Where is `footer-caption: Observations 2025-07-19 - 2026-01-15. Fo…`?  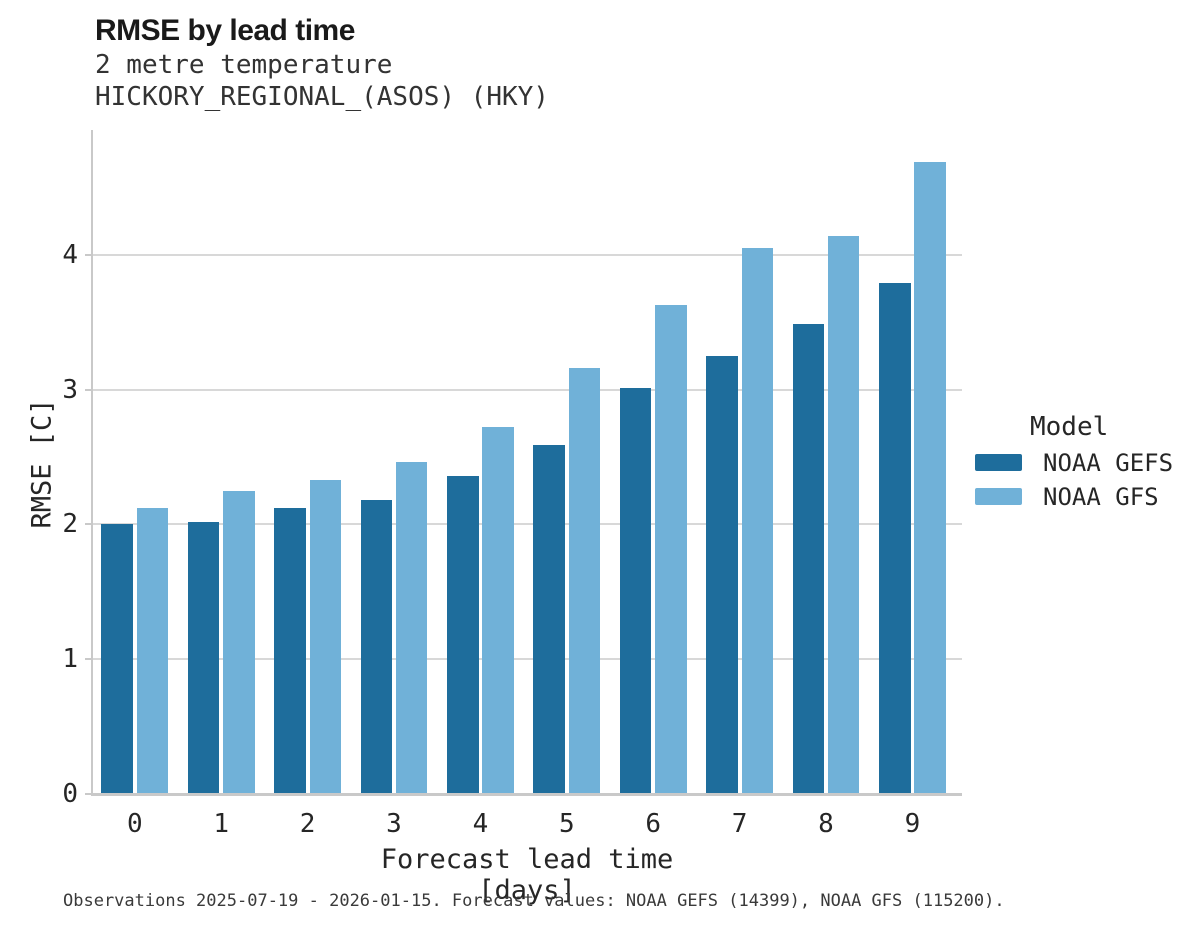 footer-caption: Observations 2025-07-19 - 2026-01-15. Fo… is located at coordinates (534, 901).